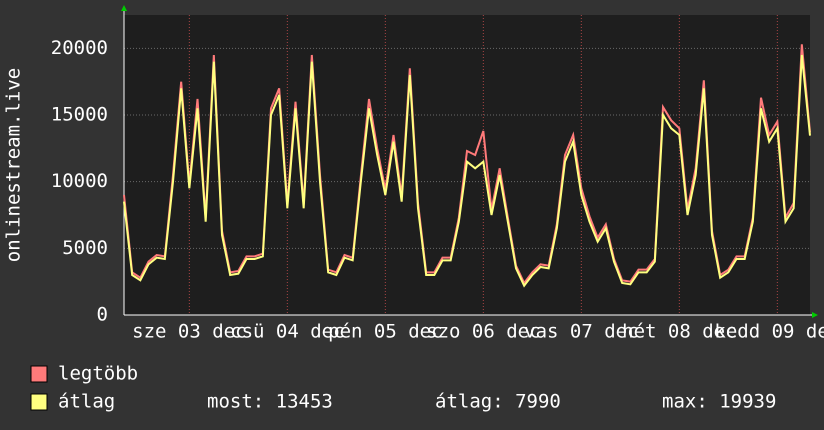 Image resolution: width=824 pixels, height=430 pixels. What do you see at coordinates (86, 402) in the screenshot?
I see `legend-label: átlag` at bounding box center [86, 402].